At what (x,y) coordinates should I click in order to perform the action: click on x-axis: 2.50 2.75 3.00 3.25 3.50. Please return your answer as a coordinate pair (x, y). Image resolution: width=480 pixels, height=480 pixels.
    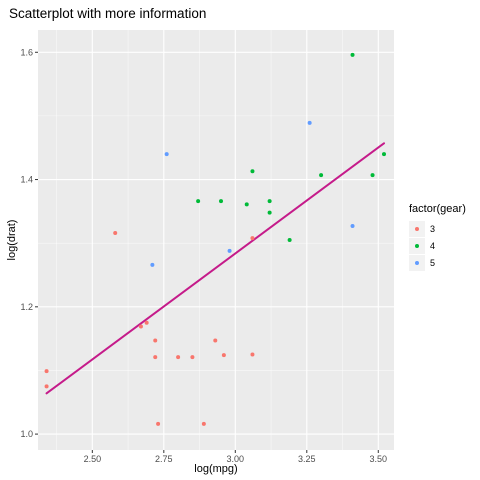
    Looking at the image, I should click on (235, 457).